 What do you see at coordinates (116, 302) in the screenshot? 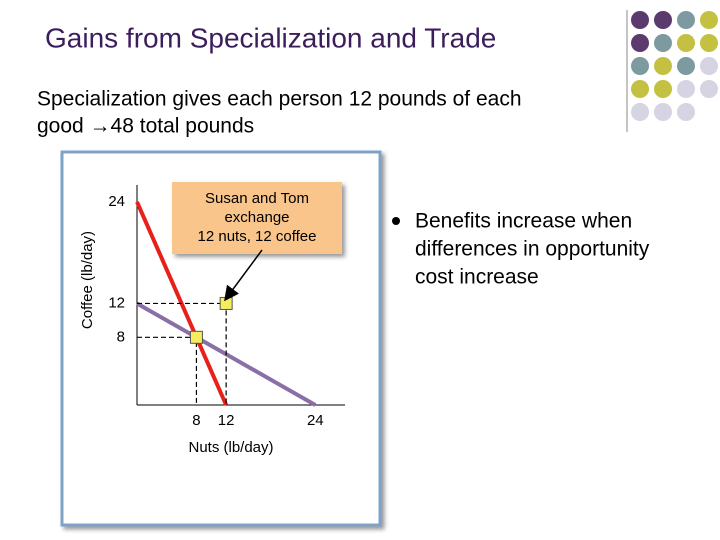
I see `y-tick-label: 12` at bounding box center [116, 302].